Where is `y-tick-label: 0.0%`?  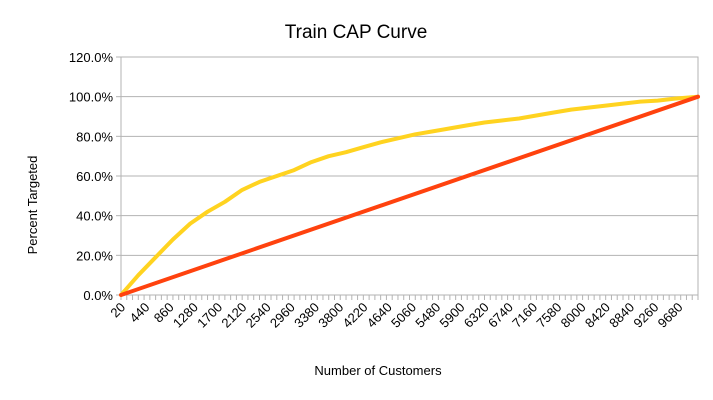
y-tick-label: 0.0% is located at coordinates (98, 295).